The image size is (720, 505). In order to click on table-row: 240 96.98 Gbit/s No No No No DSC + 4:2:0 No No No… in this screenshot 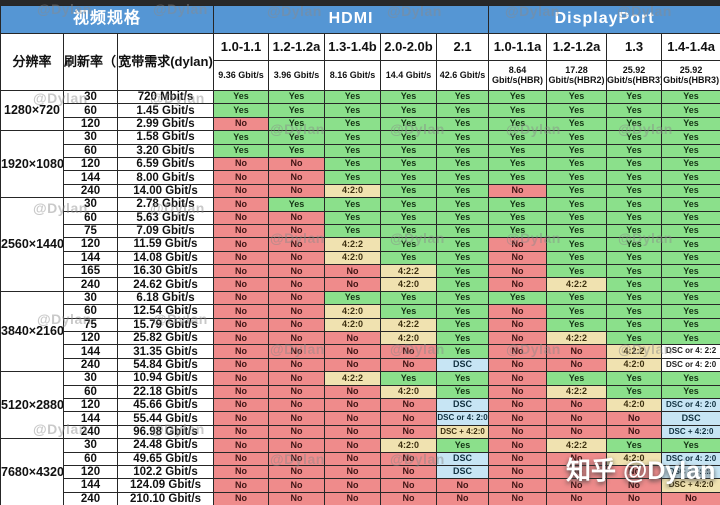, I will do `click(360, 432)`.